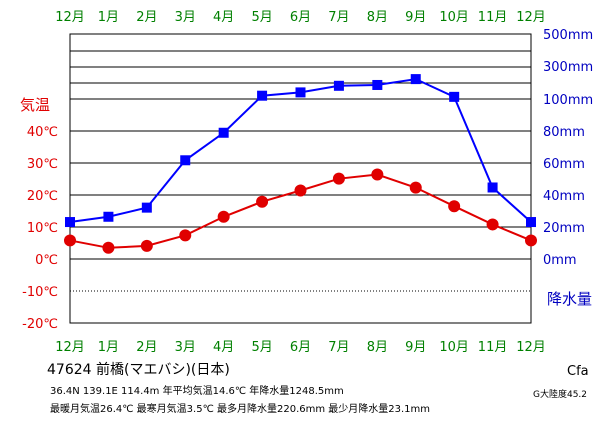 Image resolution: width=611 pixels, height=425 pixels. Describe the element at coordinates (35, 105) in the screenshot. I see `temperature-axis-label: 気温` at that location.